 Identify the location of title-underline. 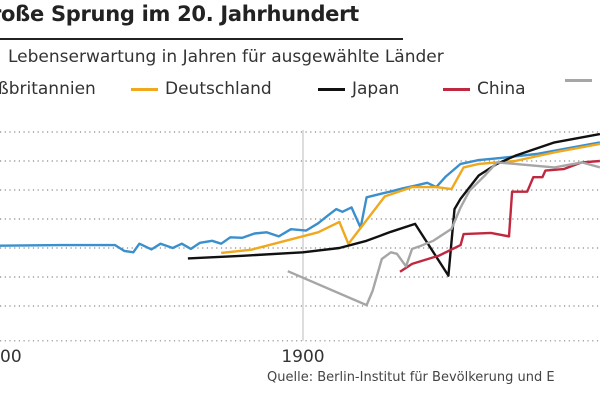
(201, 39).